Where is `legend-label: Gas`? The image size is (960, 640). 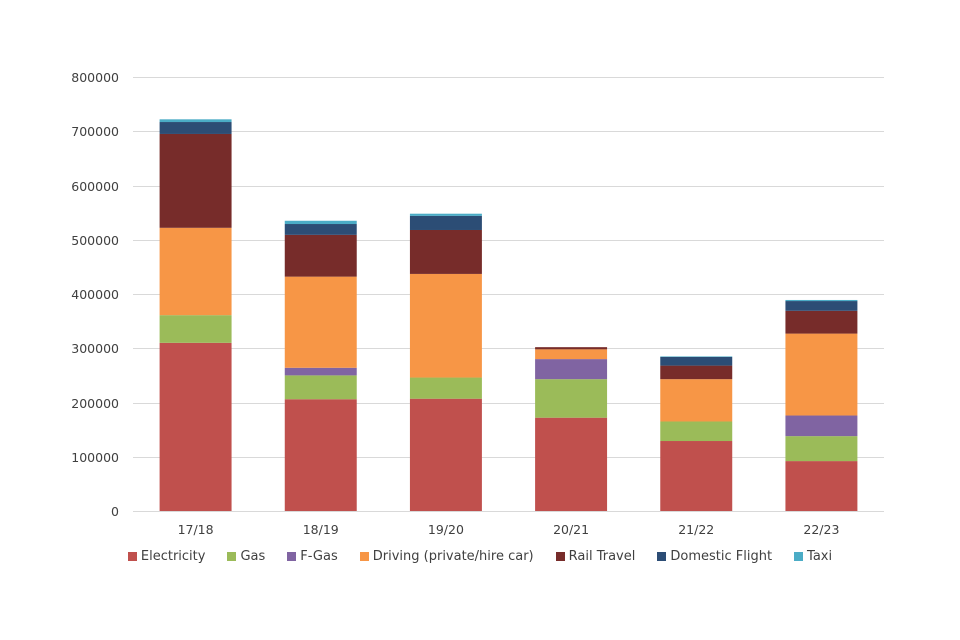
legend-label: Gas is located at coordinates (253, 556).